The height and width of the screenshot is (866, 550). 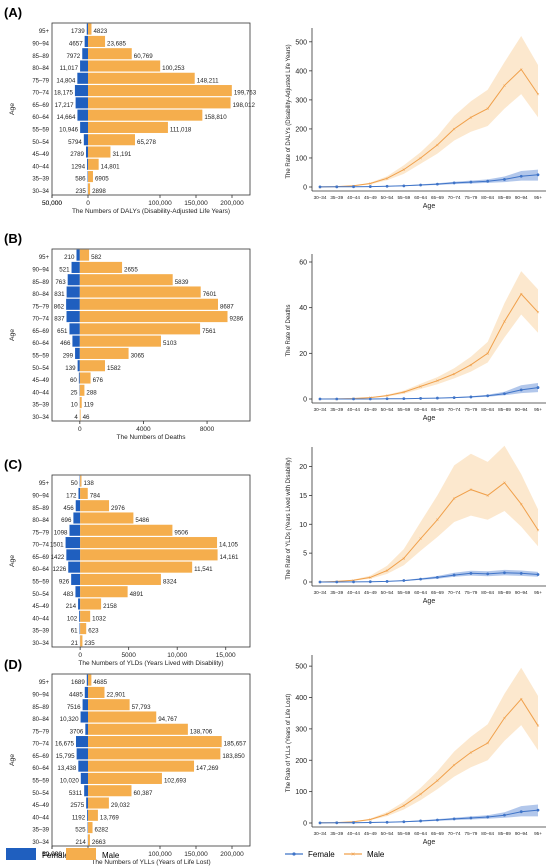 What do you see at coordinates (69, 719) in the screenshot?
I see `female-value-label: 10,320` at bounding box center [69, 719].